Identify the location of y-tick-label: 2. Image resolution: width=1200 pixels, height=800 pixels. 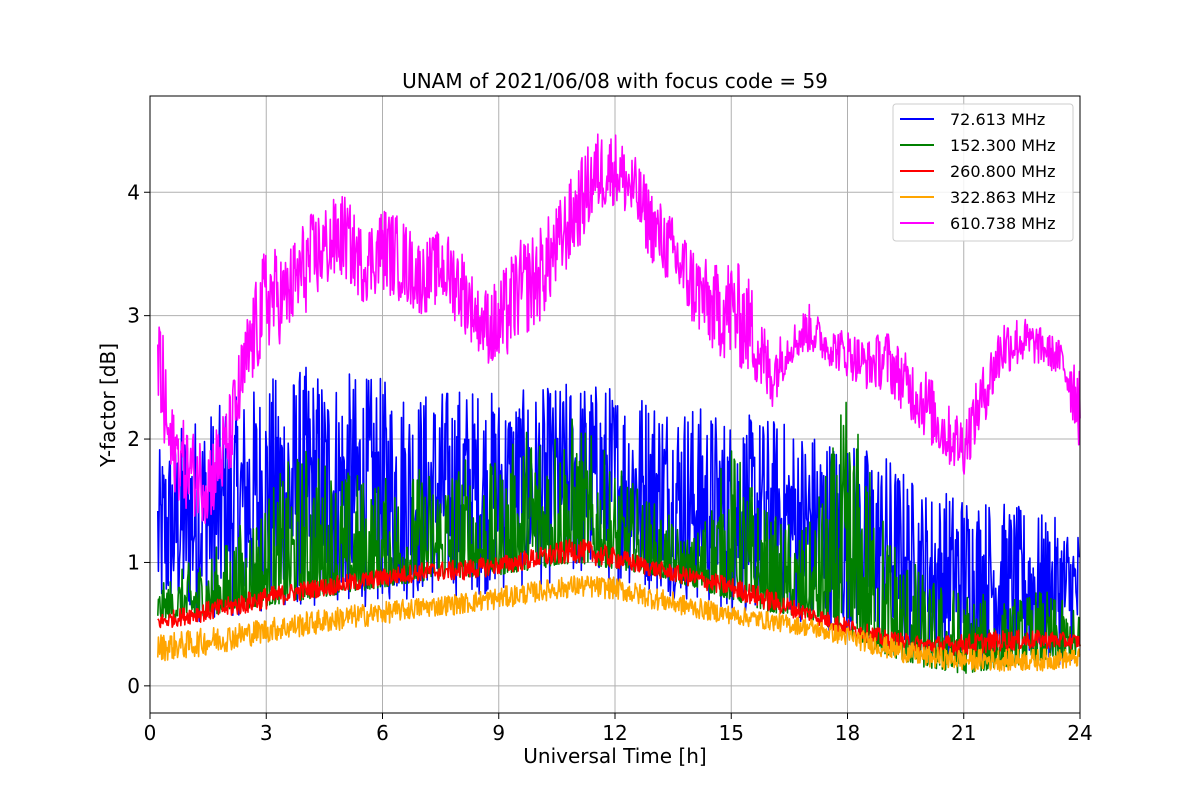
(133, 439).